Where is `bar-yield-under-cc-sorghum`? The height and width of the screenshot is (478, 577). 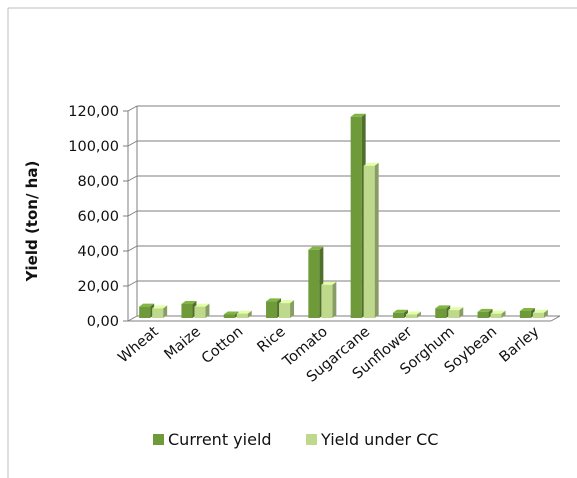 bar-yield-under-cc-sorghum is located at coordinates (456, 312).